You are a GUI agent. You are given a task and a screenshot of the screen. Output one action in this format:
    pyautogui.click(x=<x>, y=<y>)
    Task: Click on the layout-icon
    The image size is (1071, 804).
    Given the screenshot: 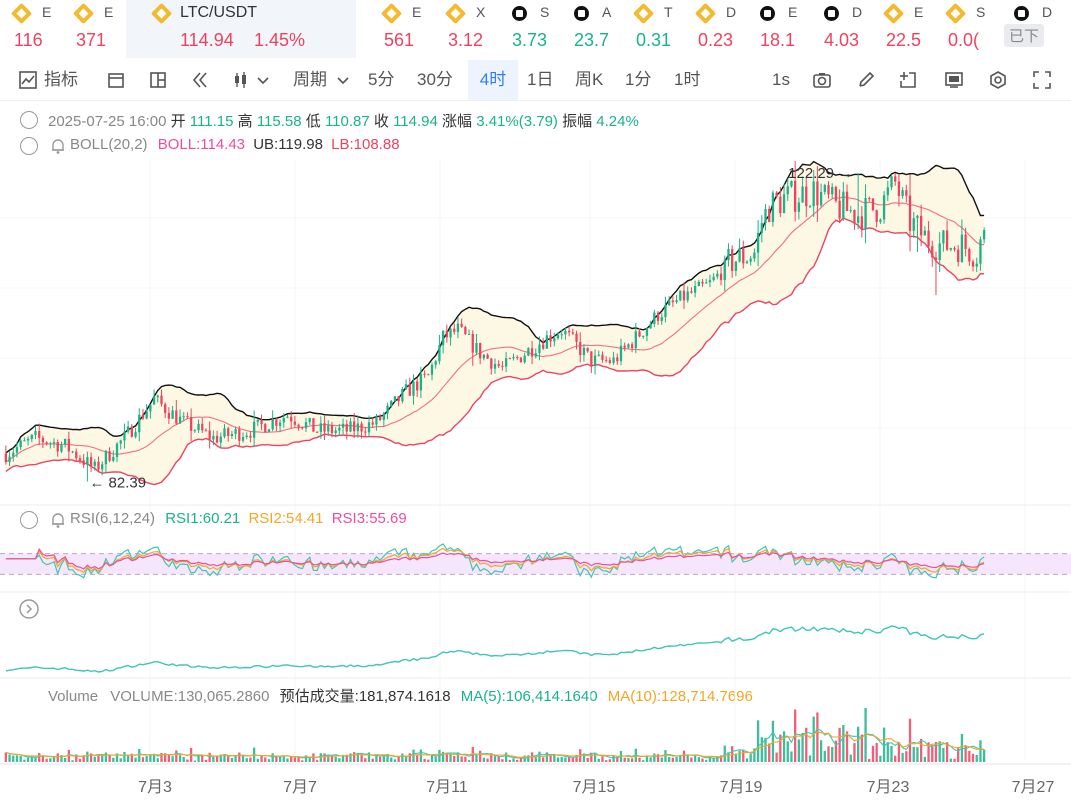 What is the action you would take?
    pyautogui.click(x=158, y=80)
    